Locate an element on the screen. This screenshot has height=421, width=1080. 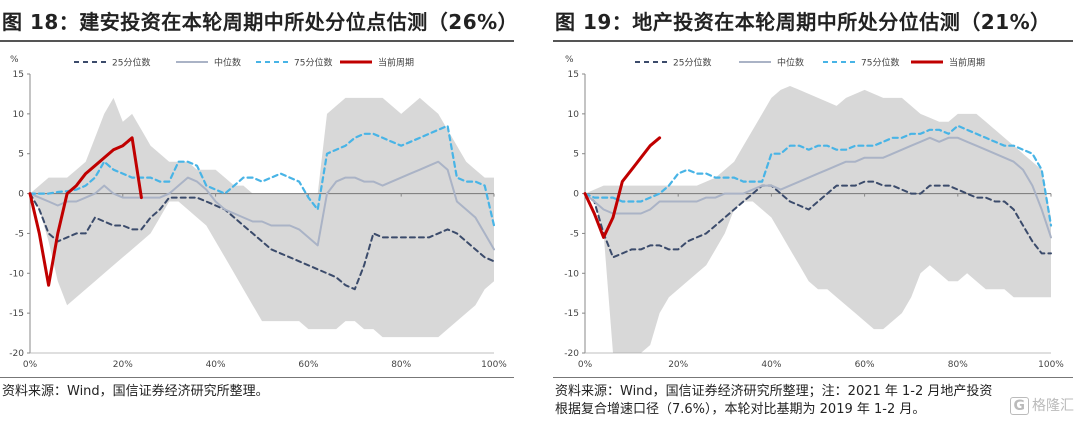
source-line: 资料来源：Wind，国信证券经济研究所整理；注：2021 年 1-2 月地产投资 is located at coordinates (774, 391).